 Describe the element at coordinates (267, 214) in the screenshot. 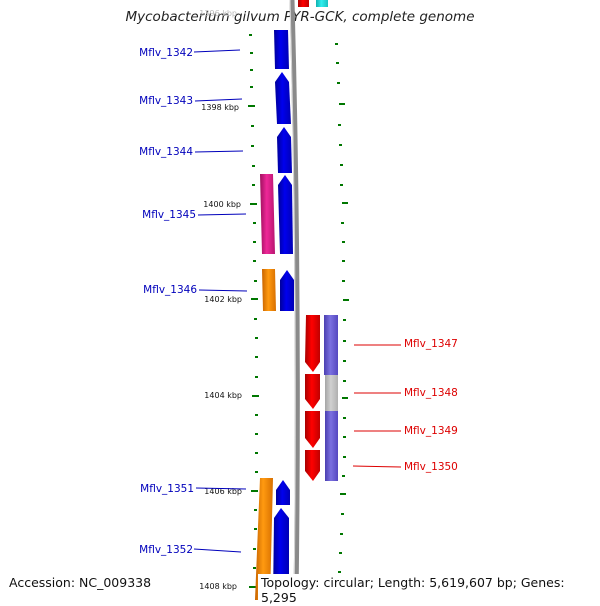

I see `gene-feature-magenta` at that location.